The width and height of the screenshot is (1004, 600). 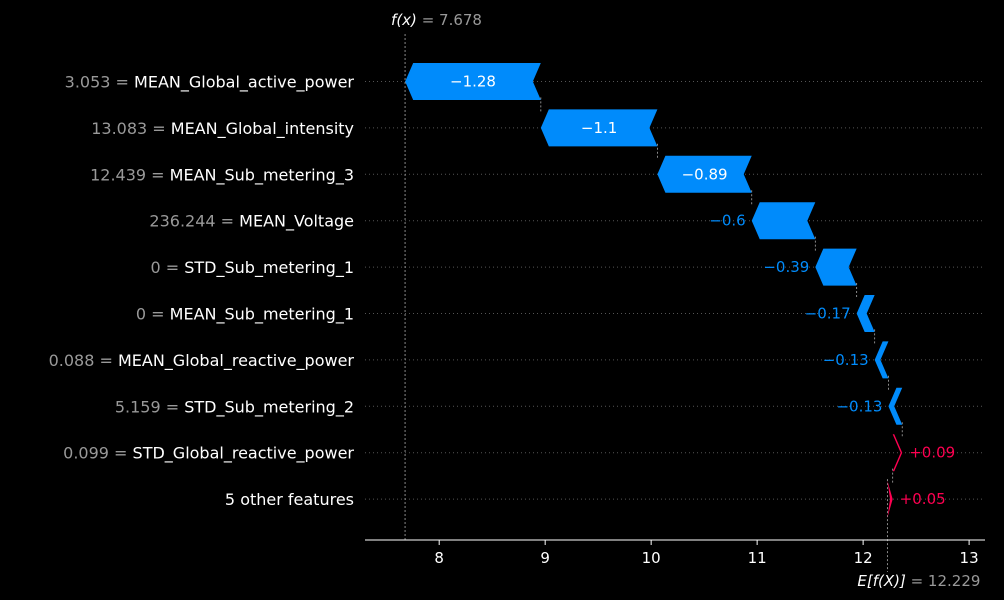 I want to click on feature-label: 5 other features, so click(x=289, y=499).